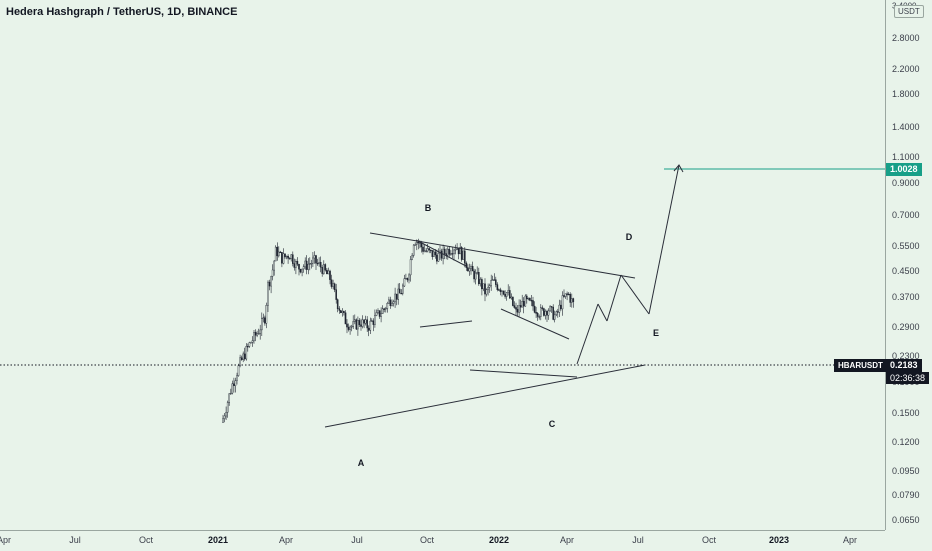 The height and width of the screenshot is (551, 932). What do you see at coordinates (909, 11) in the screenshot?
I see `unit-badge: USDT` at bounding box center [909, 11].